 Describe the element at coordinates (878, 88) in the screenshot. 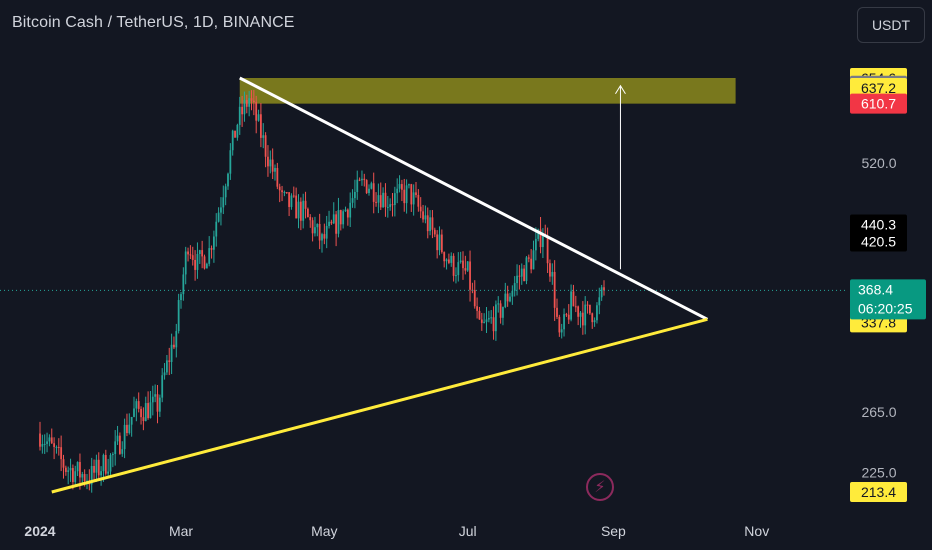

I see `price-label-text: 637.2` at that location.